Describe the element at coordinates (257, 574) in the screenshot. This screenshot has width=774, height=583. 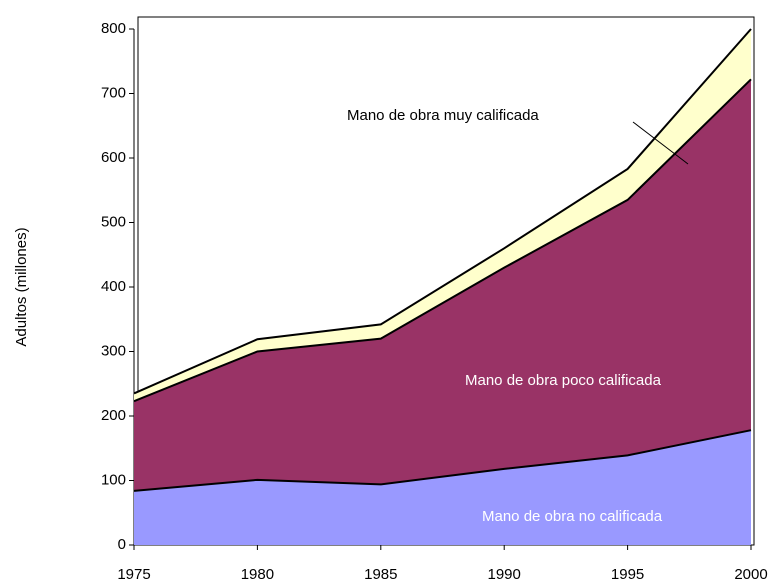
I see `x-tick-label: 1980` at that location.